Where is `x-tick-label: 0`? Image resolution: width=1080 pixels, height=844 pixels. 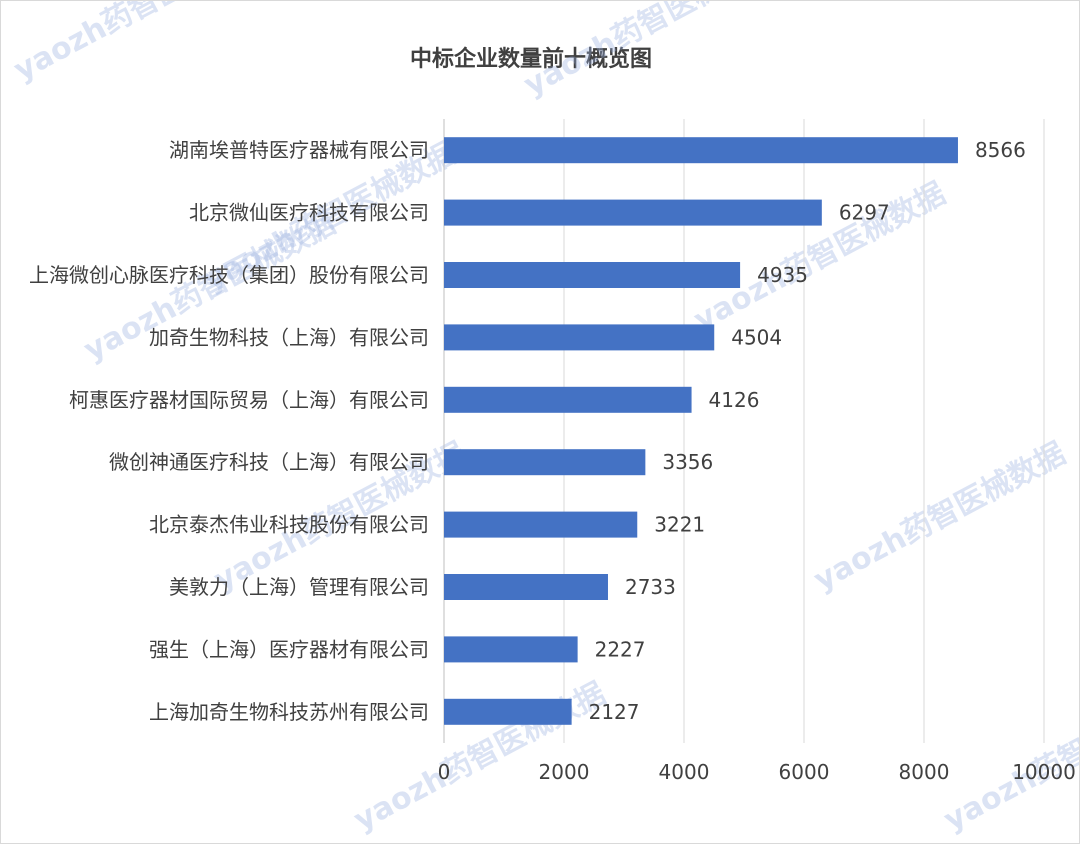 x-tick-label: 0 is located at coordinates (444, 772).